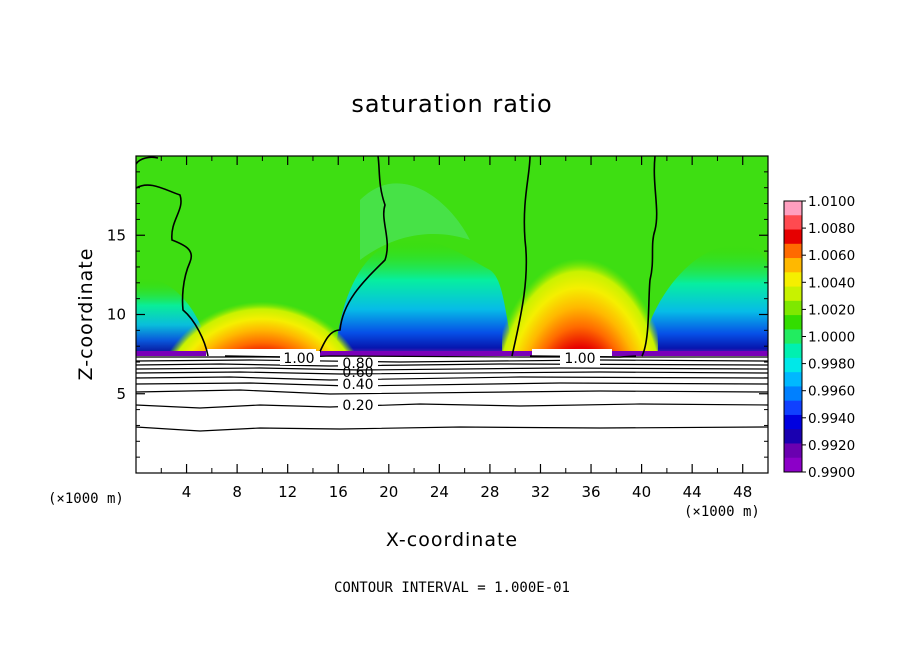 This screenshot has height=654, width=904. I want to click on colorbar-label: 1.0080, so click(831, 229).